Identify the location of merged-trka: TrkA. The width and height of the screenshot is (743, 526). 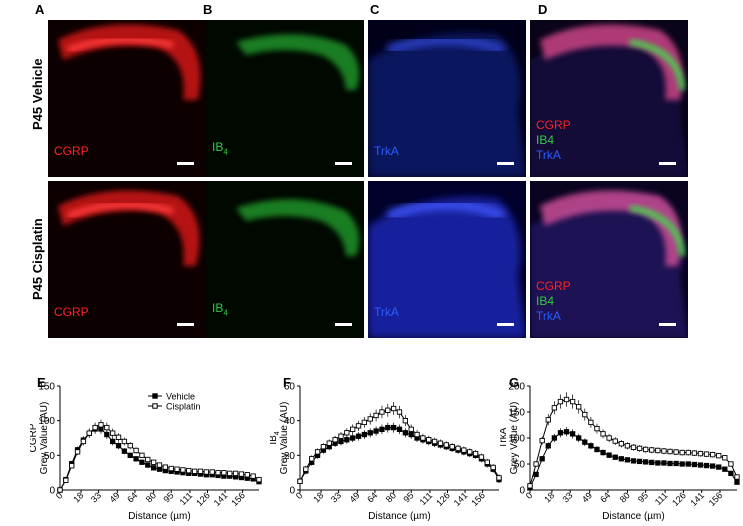
(548, 316).